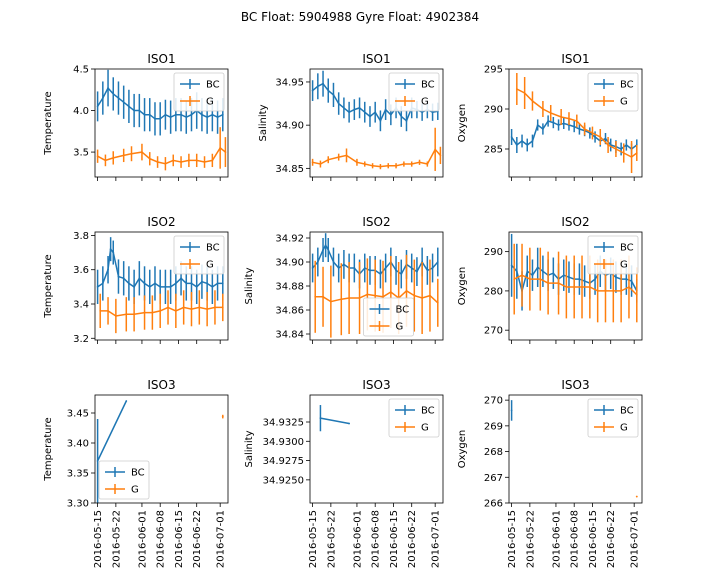 The image size is (720, 576). Describe the element at coordinates (376, 539) in the screenshot. I see `x-tick-label: 2016-06-08` at that location.